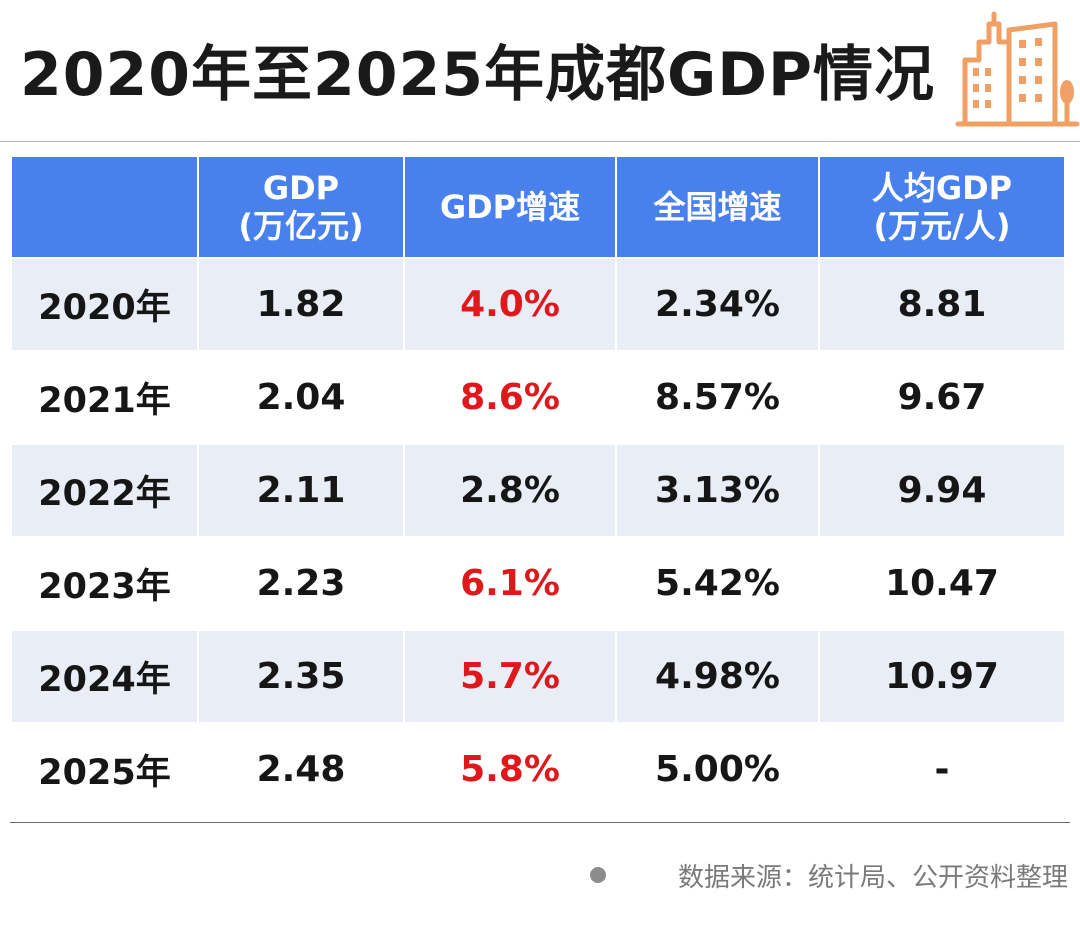 Image resolution: width=1080 pixels, height=935 pixels. I want to click on header-per-capita-unit: (万元/人), so click(942, 226).